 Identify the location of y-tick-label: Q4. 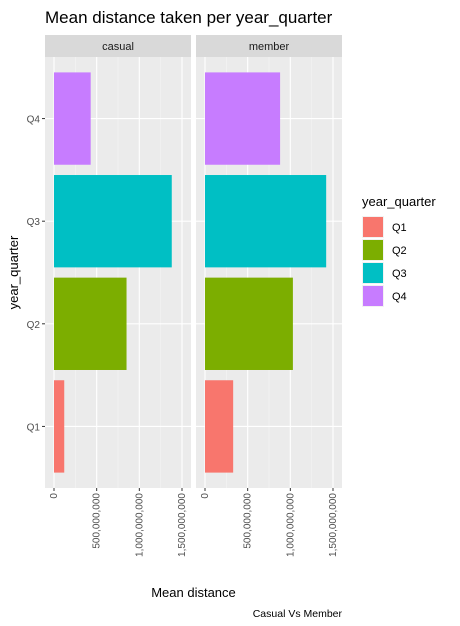
(34, 120).